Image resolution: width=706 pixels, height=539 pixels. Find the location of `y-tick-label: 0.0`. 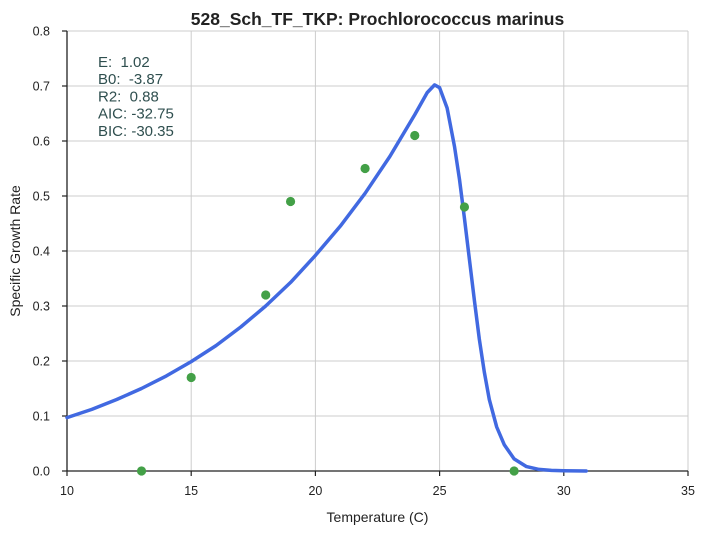

y-tick-label: 0.0 is located at coordinates (41, 472).